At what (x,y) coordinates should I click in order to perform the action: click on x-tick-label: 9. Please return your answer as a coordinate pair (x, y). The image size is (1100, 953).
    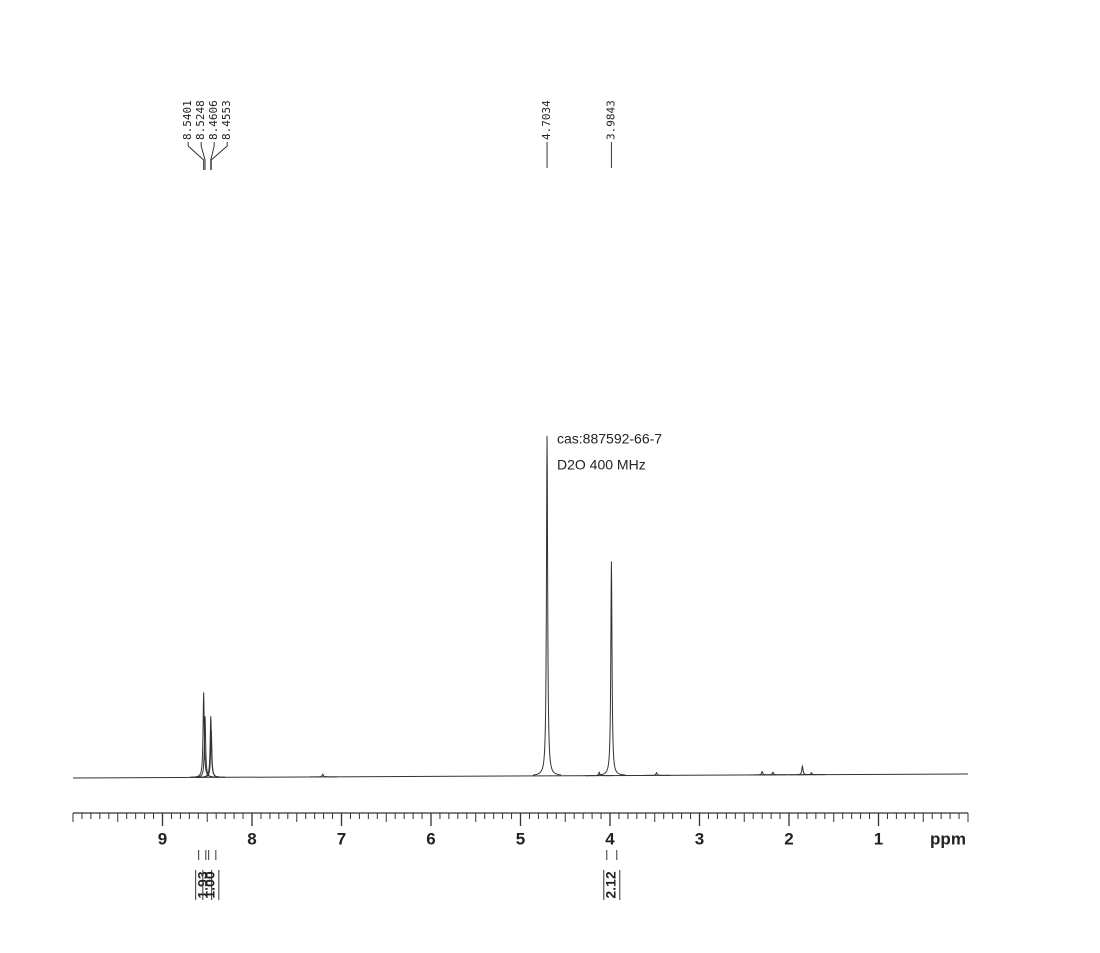
    Looking at the image, I should click on (162, 838).